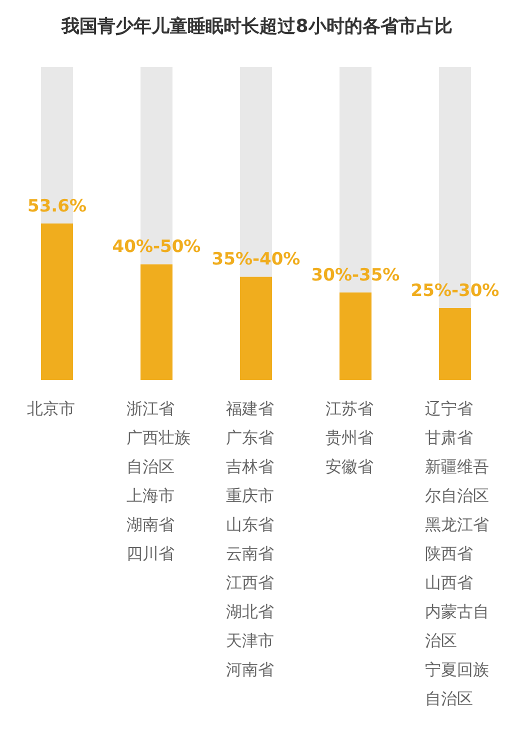 Image resolution: width=514 pixels, height=731 pixels. What do you see at coordinates (250, 437) in the screenshot?
I see `text: 广东省` at bounding box center [250, 437].